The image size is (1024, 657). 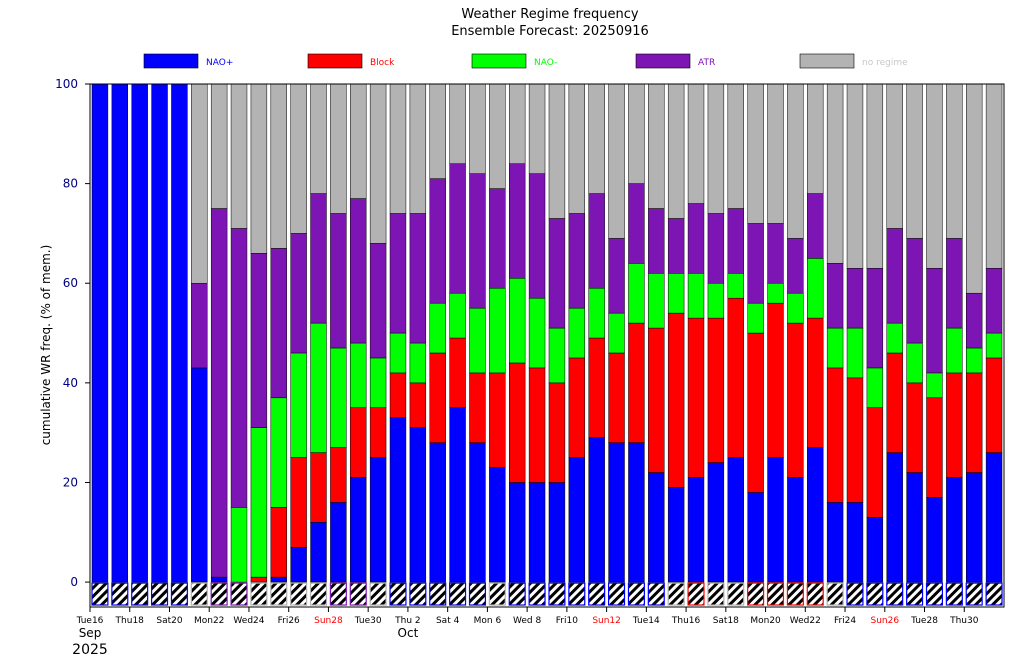 What do you see at coordinates (606, 621) in the screenshot?
I see `x-tick-label-sun12: Sun12` at bounding box center [606, 621].